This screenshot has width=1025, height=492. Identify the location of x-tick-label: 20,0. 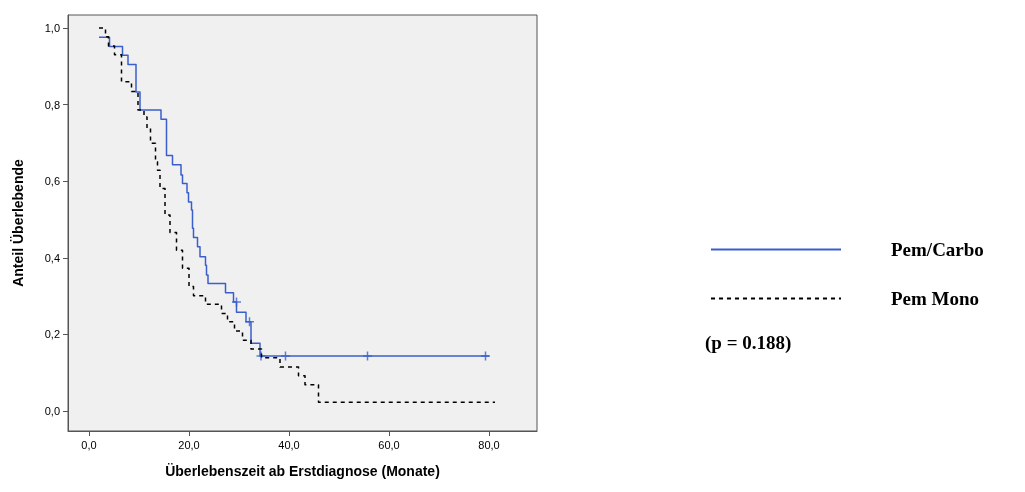
(189, 444).